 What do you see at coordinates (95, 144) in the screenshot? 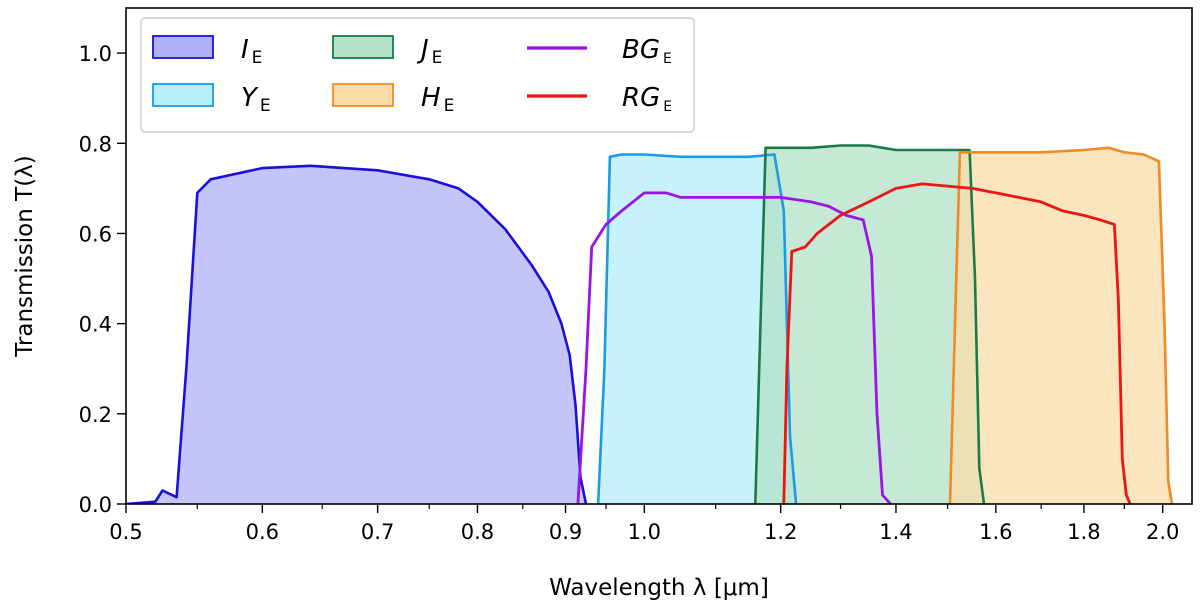
I see `y-tick-label: 0.8` at bounding box center [95, 144].